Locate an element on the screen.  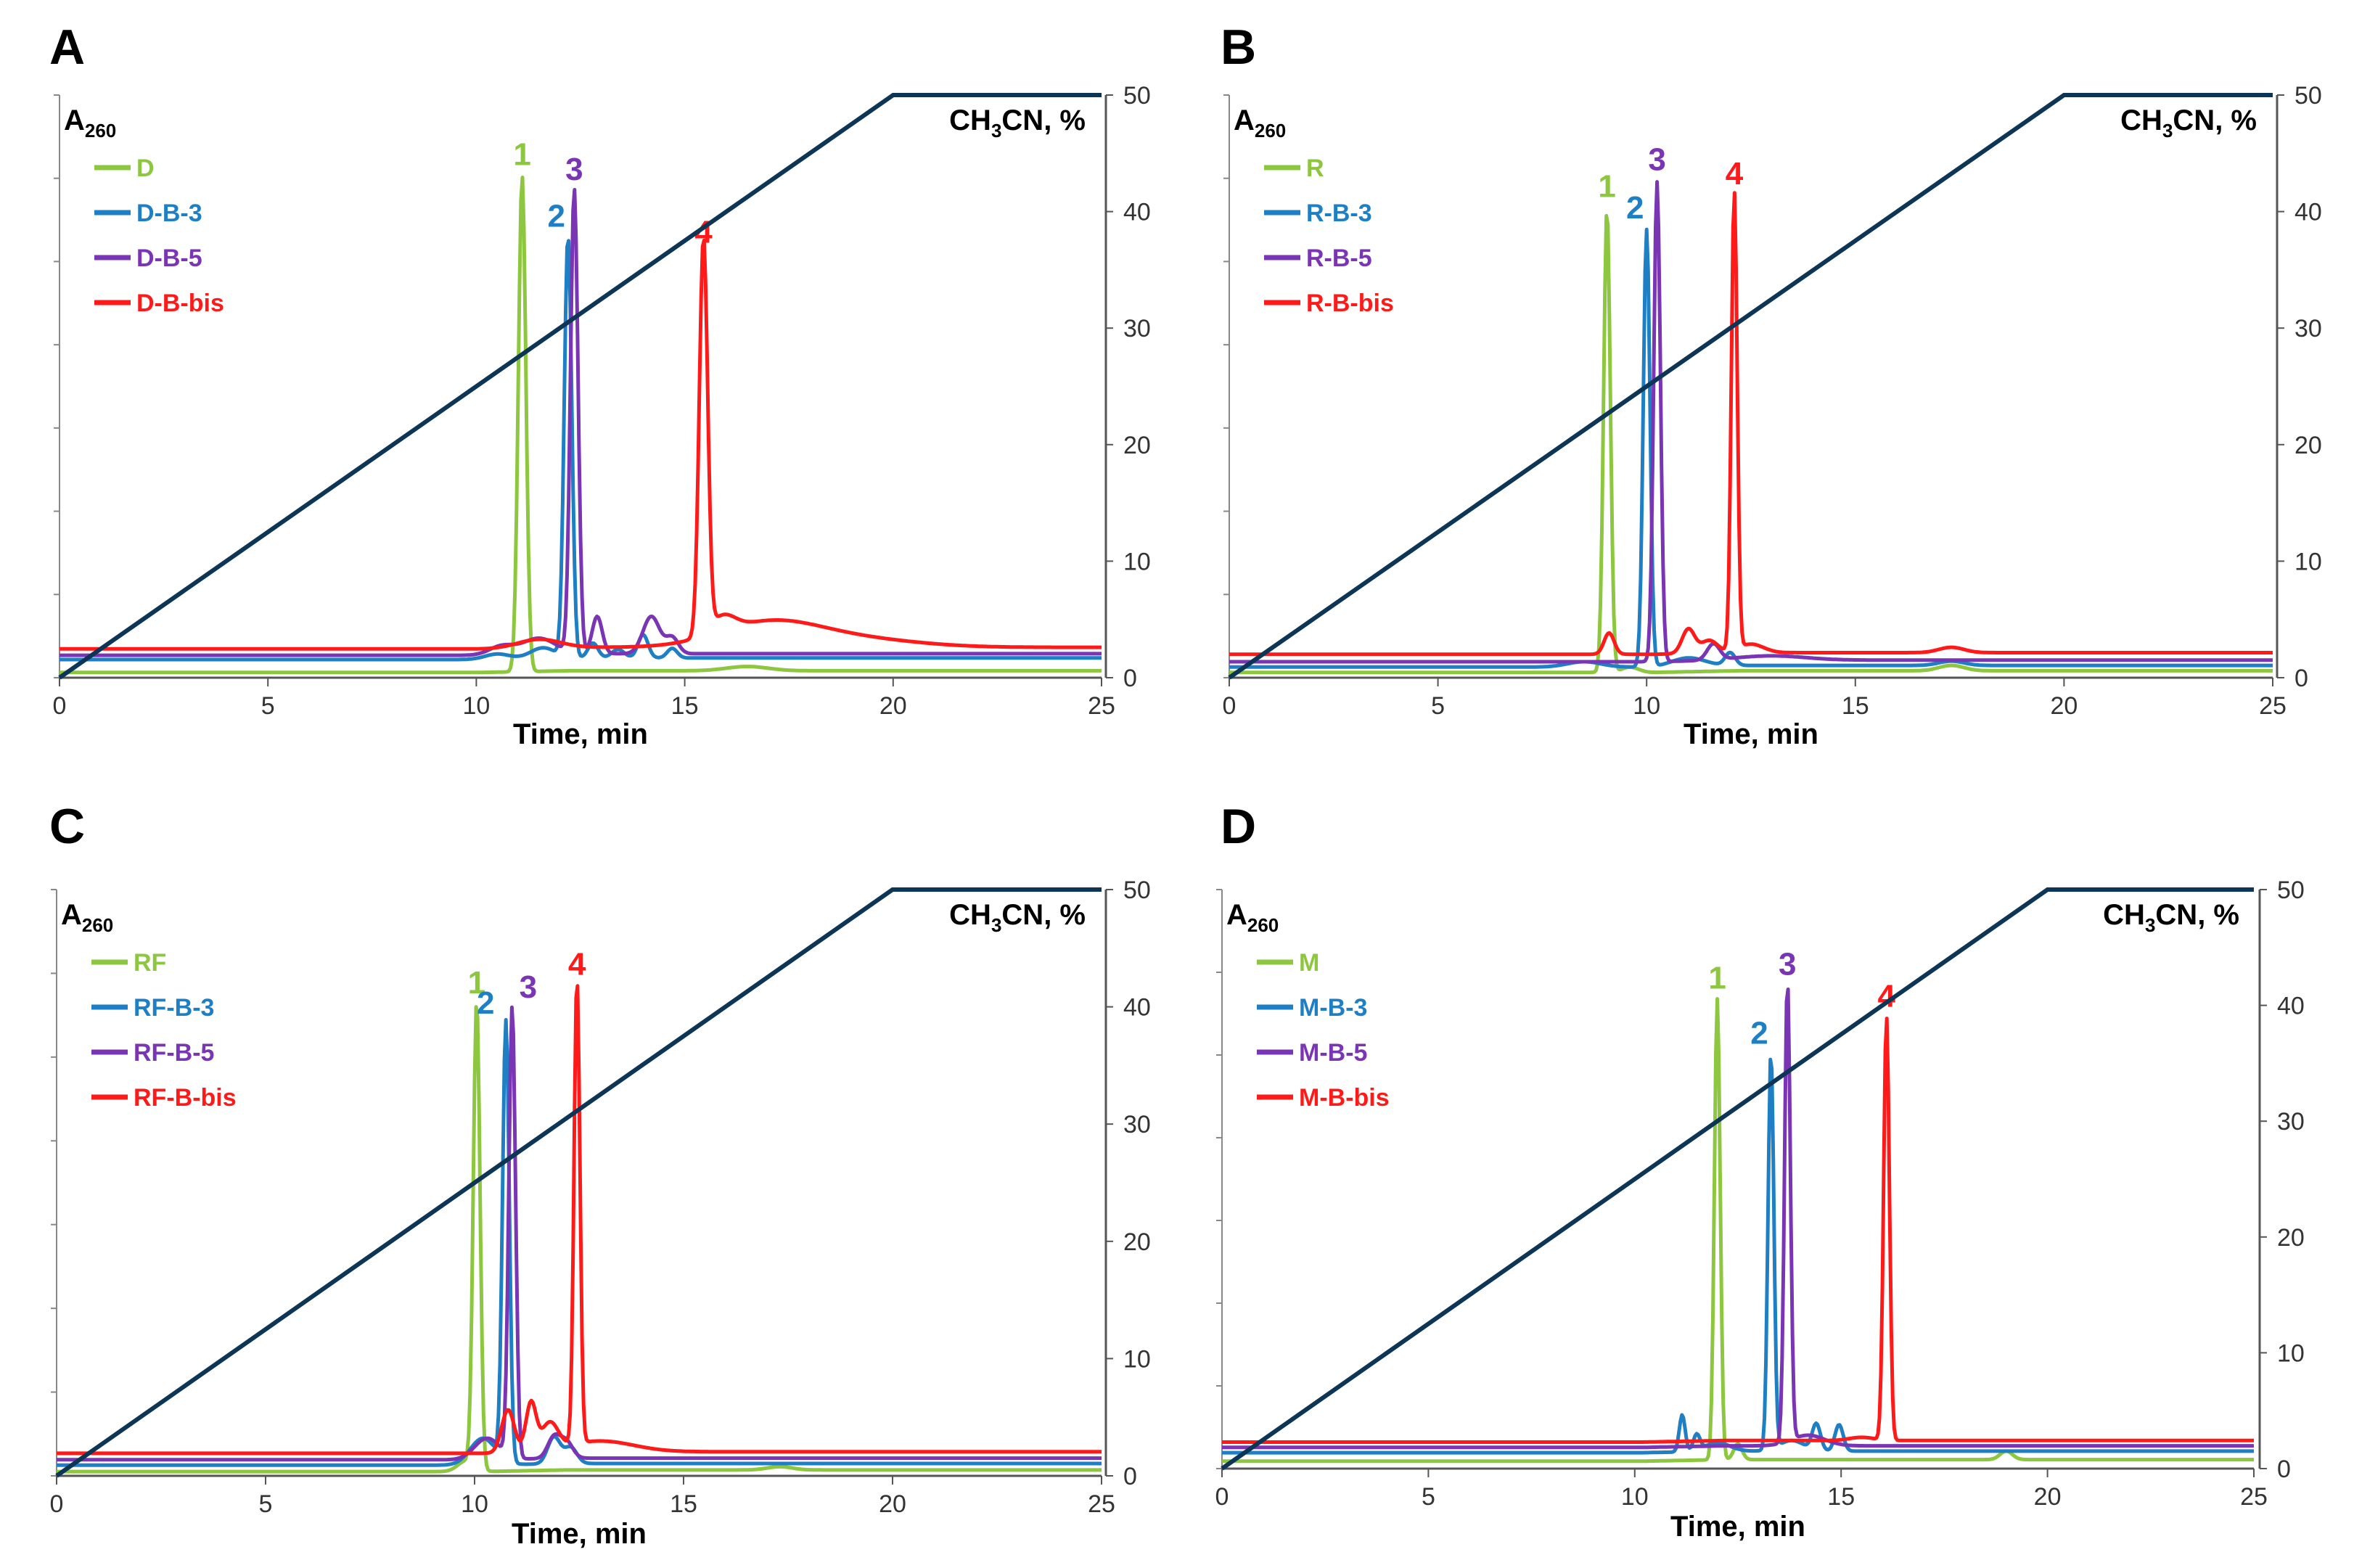
legend-label: D-B-bis is located at coordinates (180, 303).